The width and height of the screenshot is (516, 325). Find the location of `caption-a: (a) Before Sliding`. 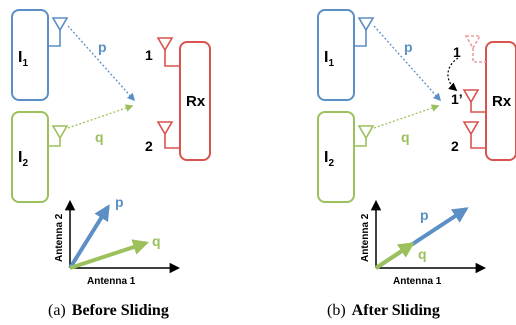

caption-a: (a) Before Sliding is located at coordinates (108, 310).